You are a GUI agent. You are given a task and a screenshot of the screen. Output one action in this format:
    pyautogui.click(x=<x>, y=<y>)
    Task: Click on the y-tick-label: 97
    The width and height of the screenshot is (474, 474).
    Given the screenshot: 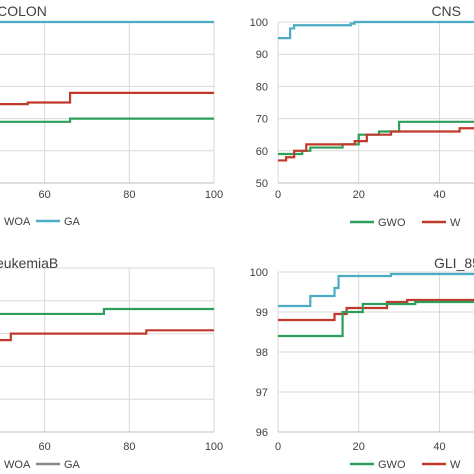 What is the action you would take?
    pyautogui.click(x=262, y=393)
    